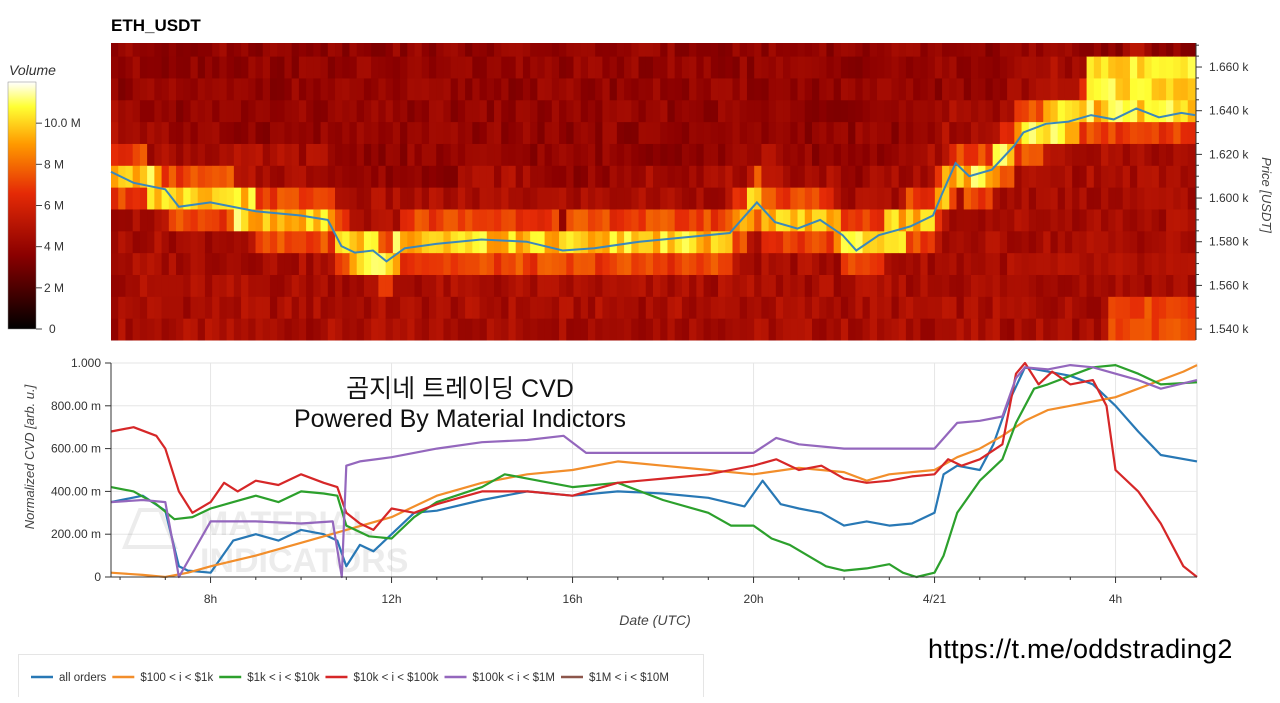  Describe the element at coordinates (1080, 649) in the screenshot. I see `telegram-url: https://t.me/oddstrading2` at that location.